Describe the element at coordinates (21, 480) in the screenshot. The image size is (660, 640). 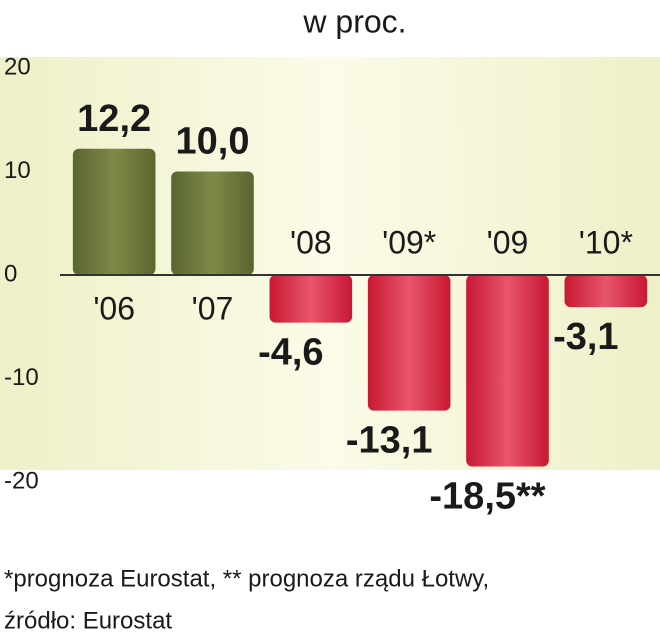
I see `y-tick-label: -20` at that location.